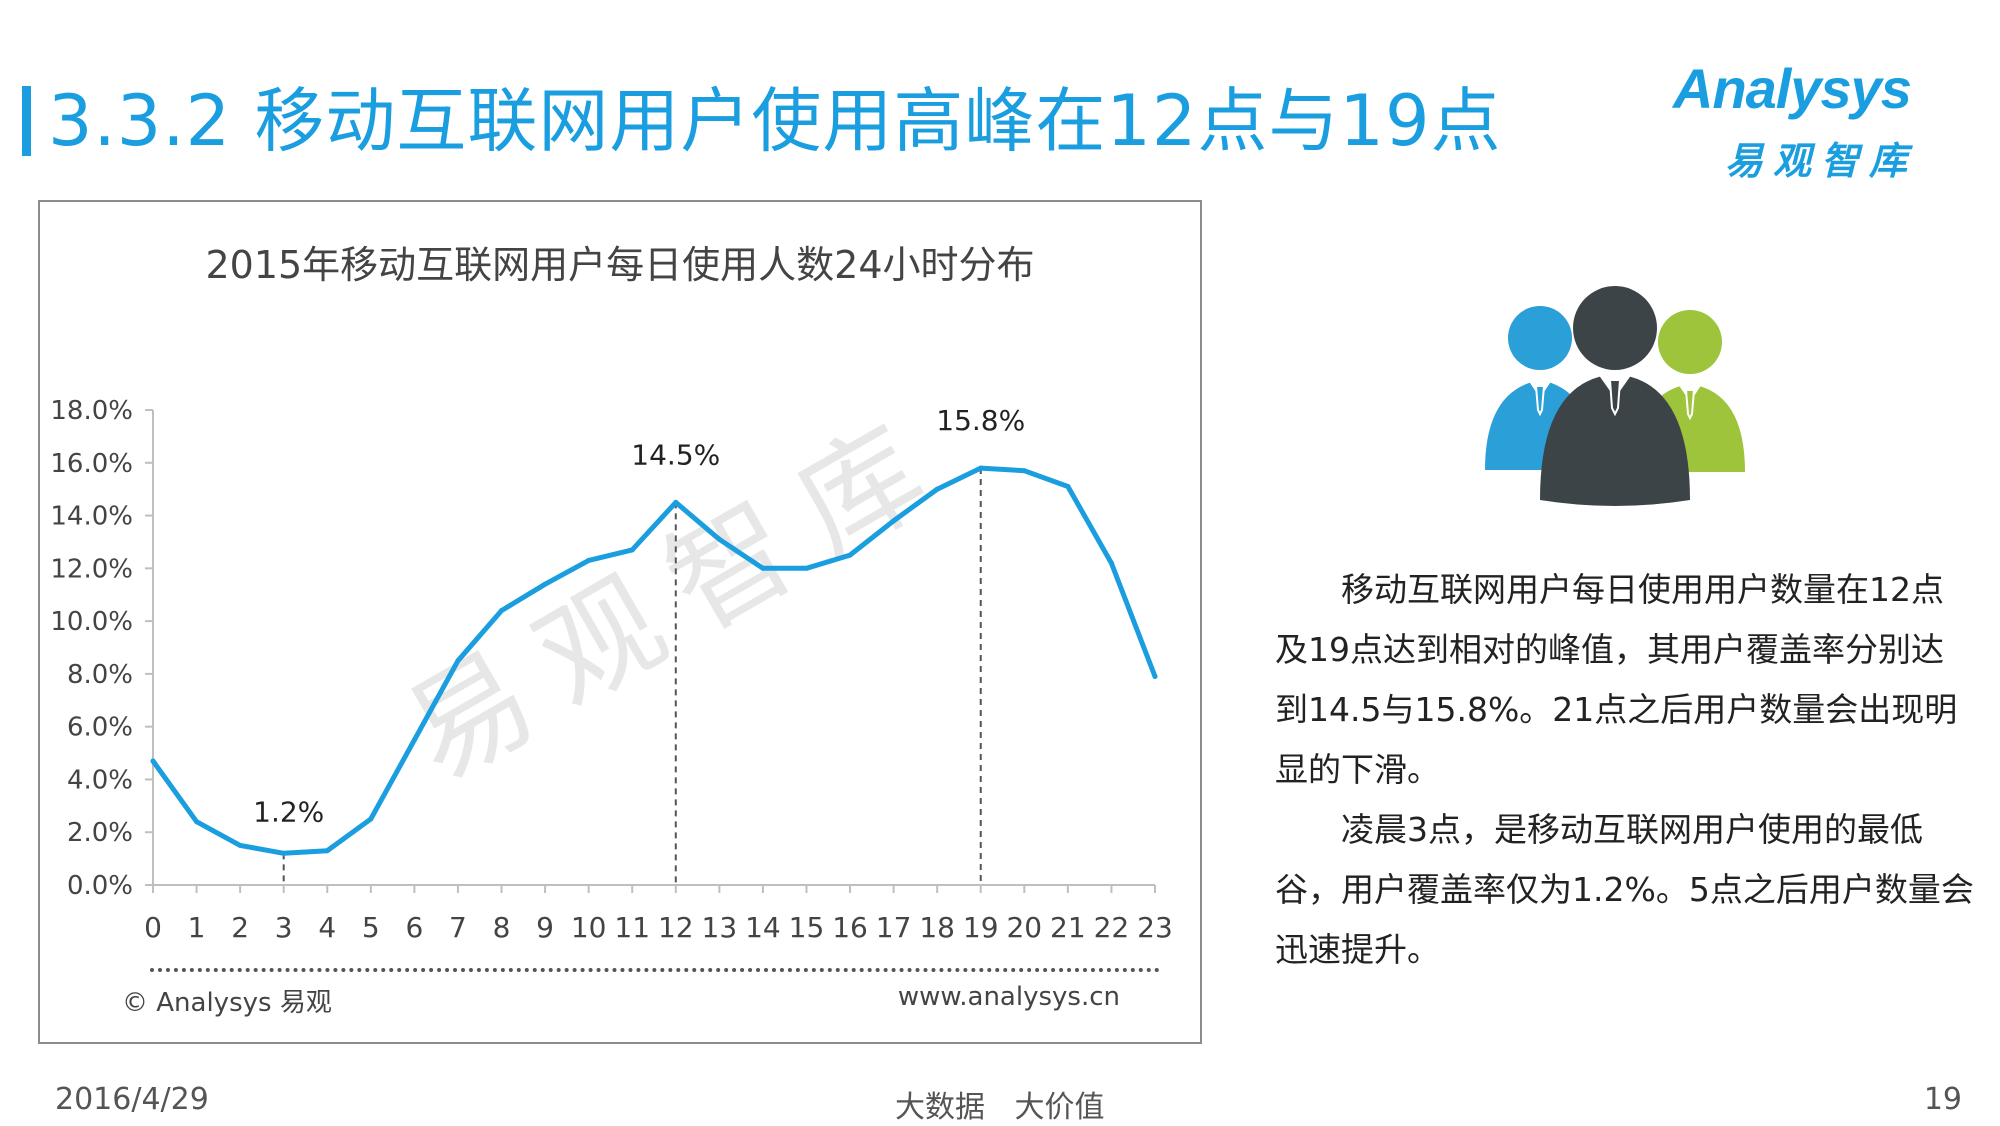 Image resolution: width=2000 pixels, height=1126 pixels. I want to click on page-number: 19, so click(1942, 1099).